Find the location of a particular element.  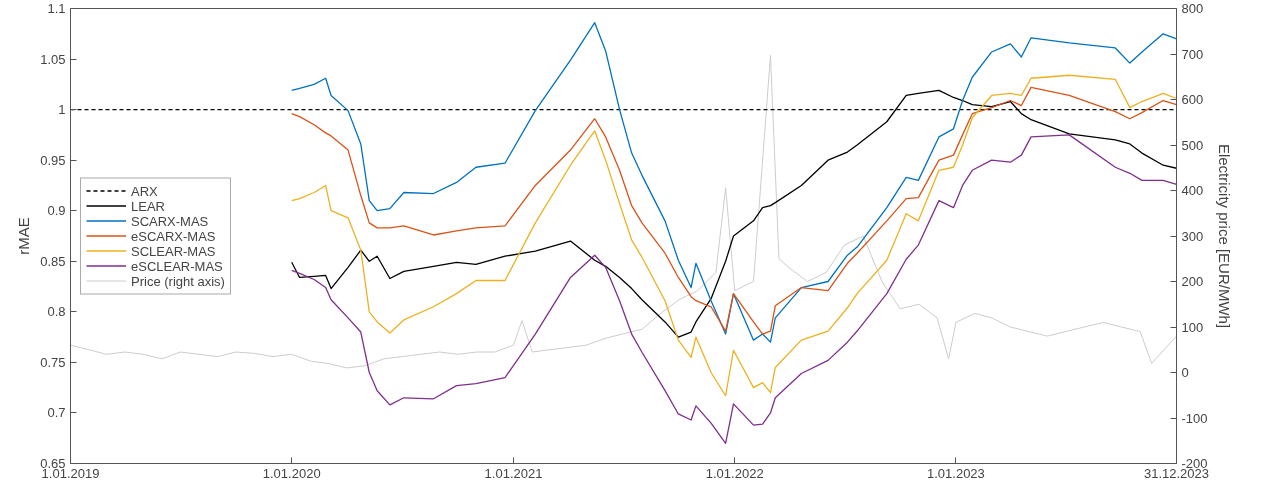

y2-tick-label: -100 is located at coordinates (1194, 418).